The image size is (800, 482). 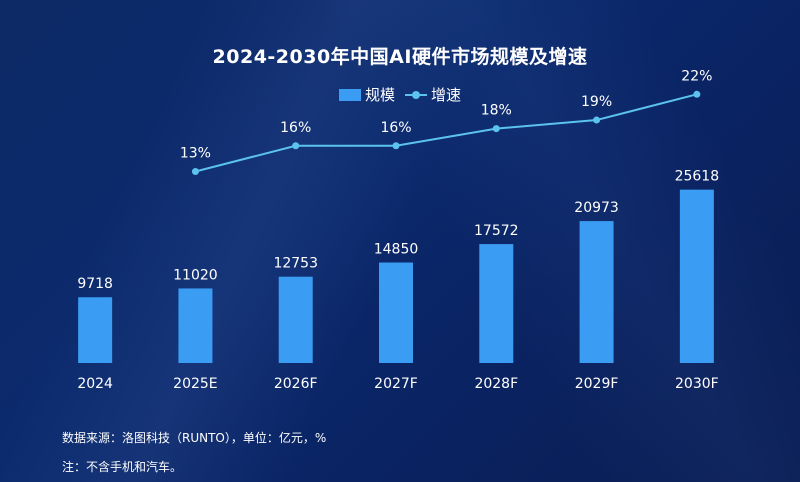 What do you see at coordinates (95, 330) in the screenshot?
I see `bar-2024` at bounding box center [95, 330].